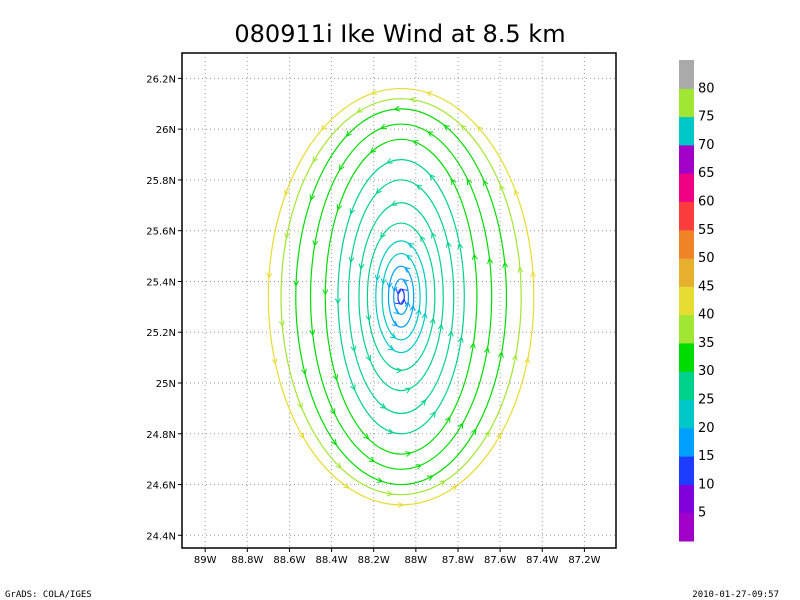 Image resolution: width=800 pixels, height=600 pixels. I want to click on colorbar-label: 5, so click(702, 513).